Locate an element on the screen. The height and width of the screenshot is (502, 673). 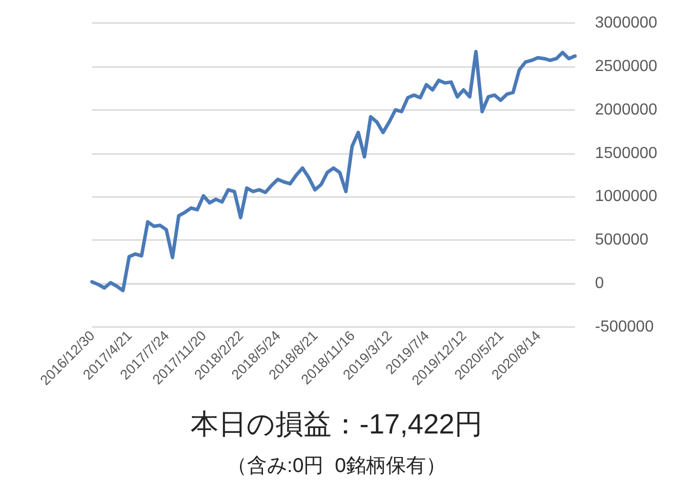
y-tick-label: 2000000 is located at coordinates (626, 109).